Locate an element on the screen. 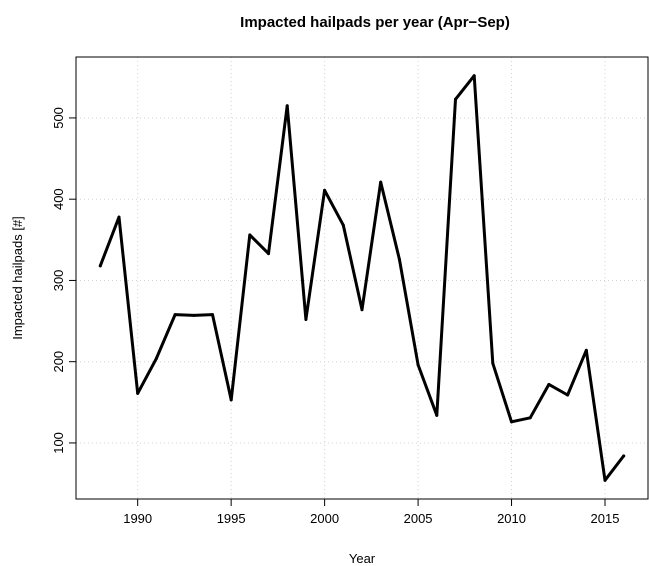 This screenshot has width=649, height=566. x-tick-label: 2005 is located at coordinates (418, 518).